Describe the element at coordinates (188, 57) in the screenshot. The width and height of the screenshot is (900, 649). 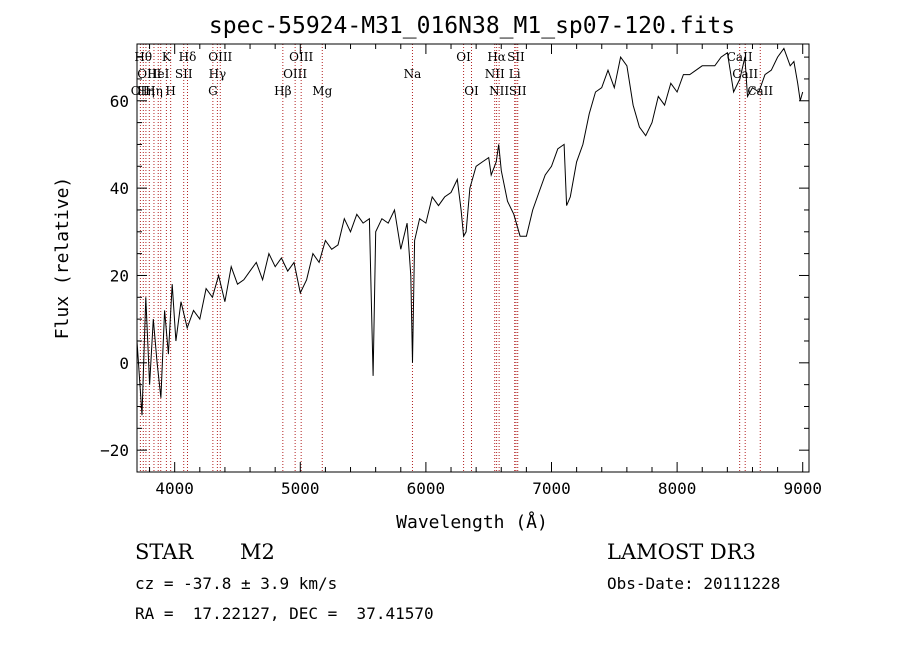
I see `line-marker-label: Hδ` at that location.